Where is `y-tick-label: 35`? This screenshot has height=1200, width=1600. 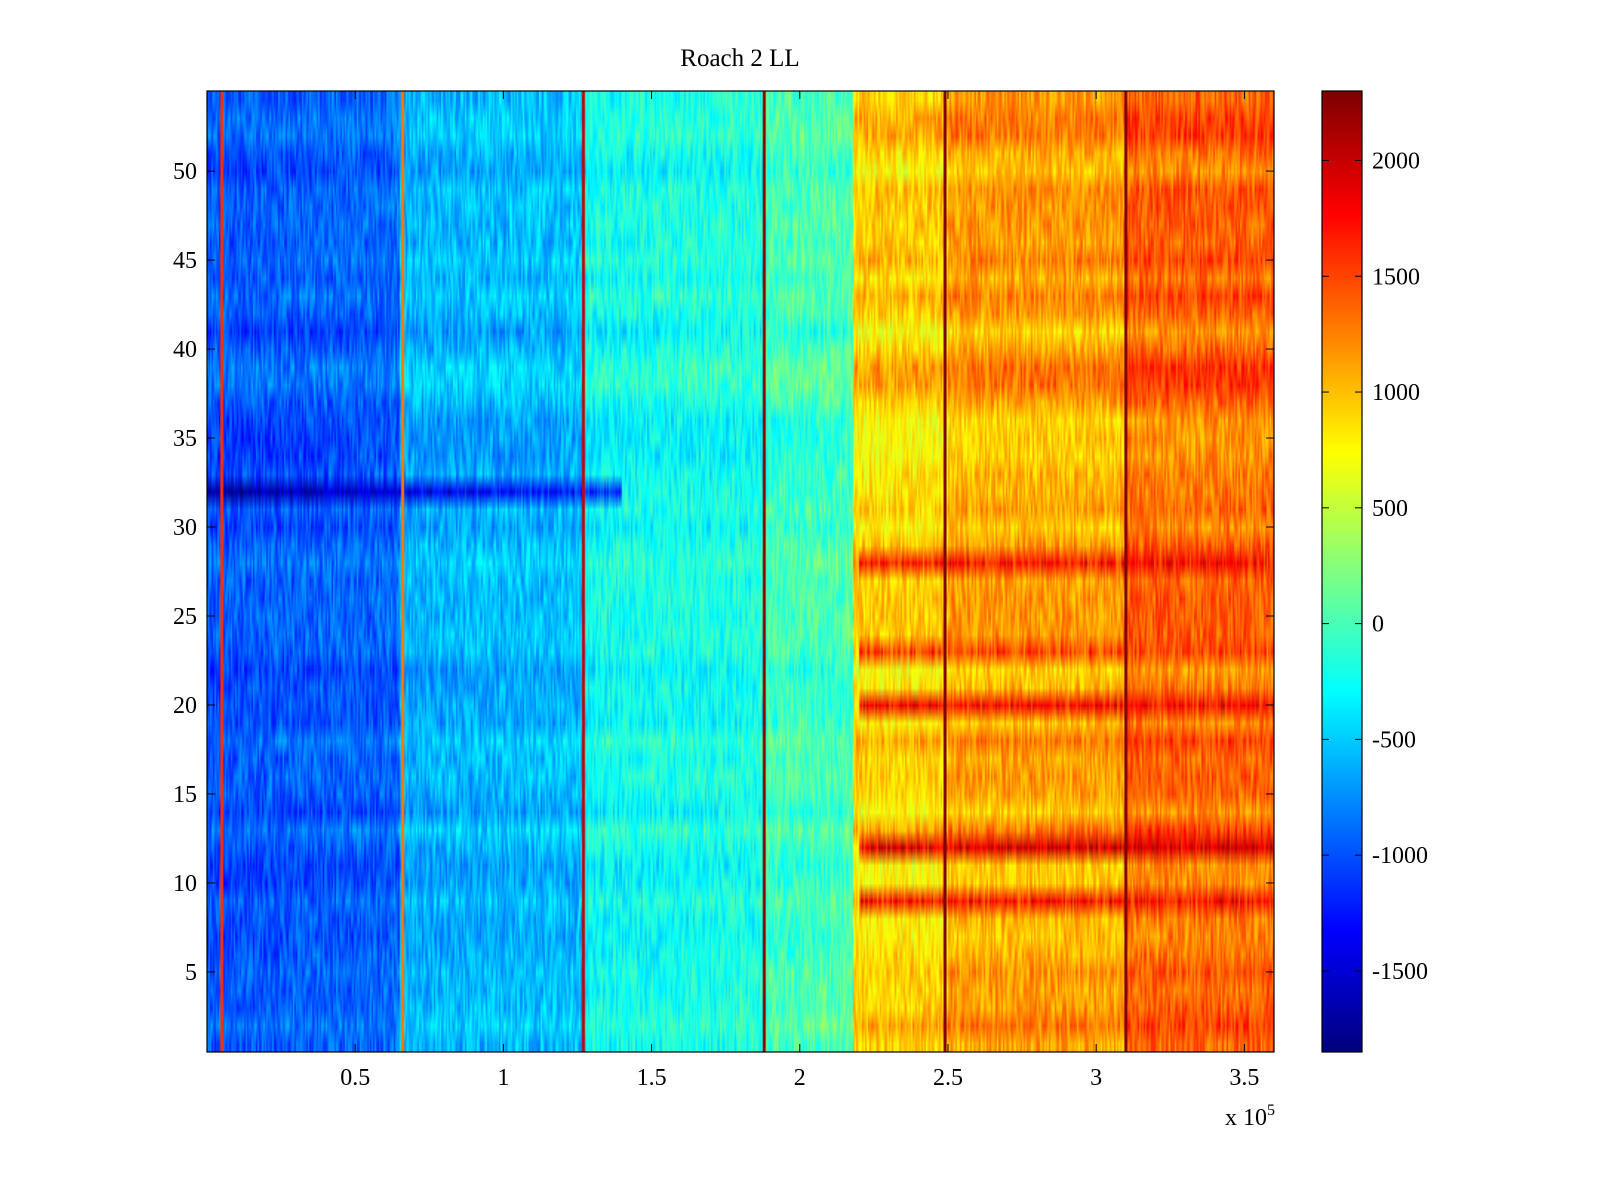
y-tick-label: 35 is located at coordinates (185, 439).